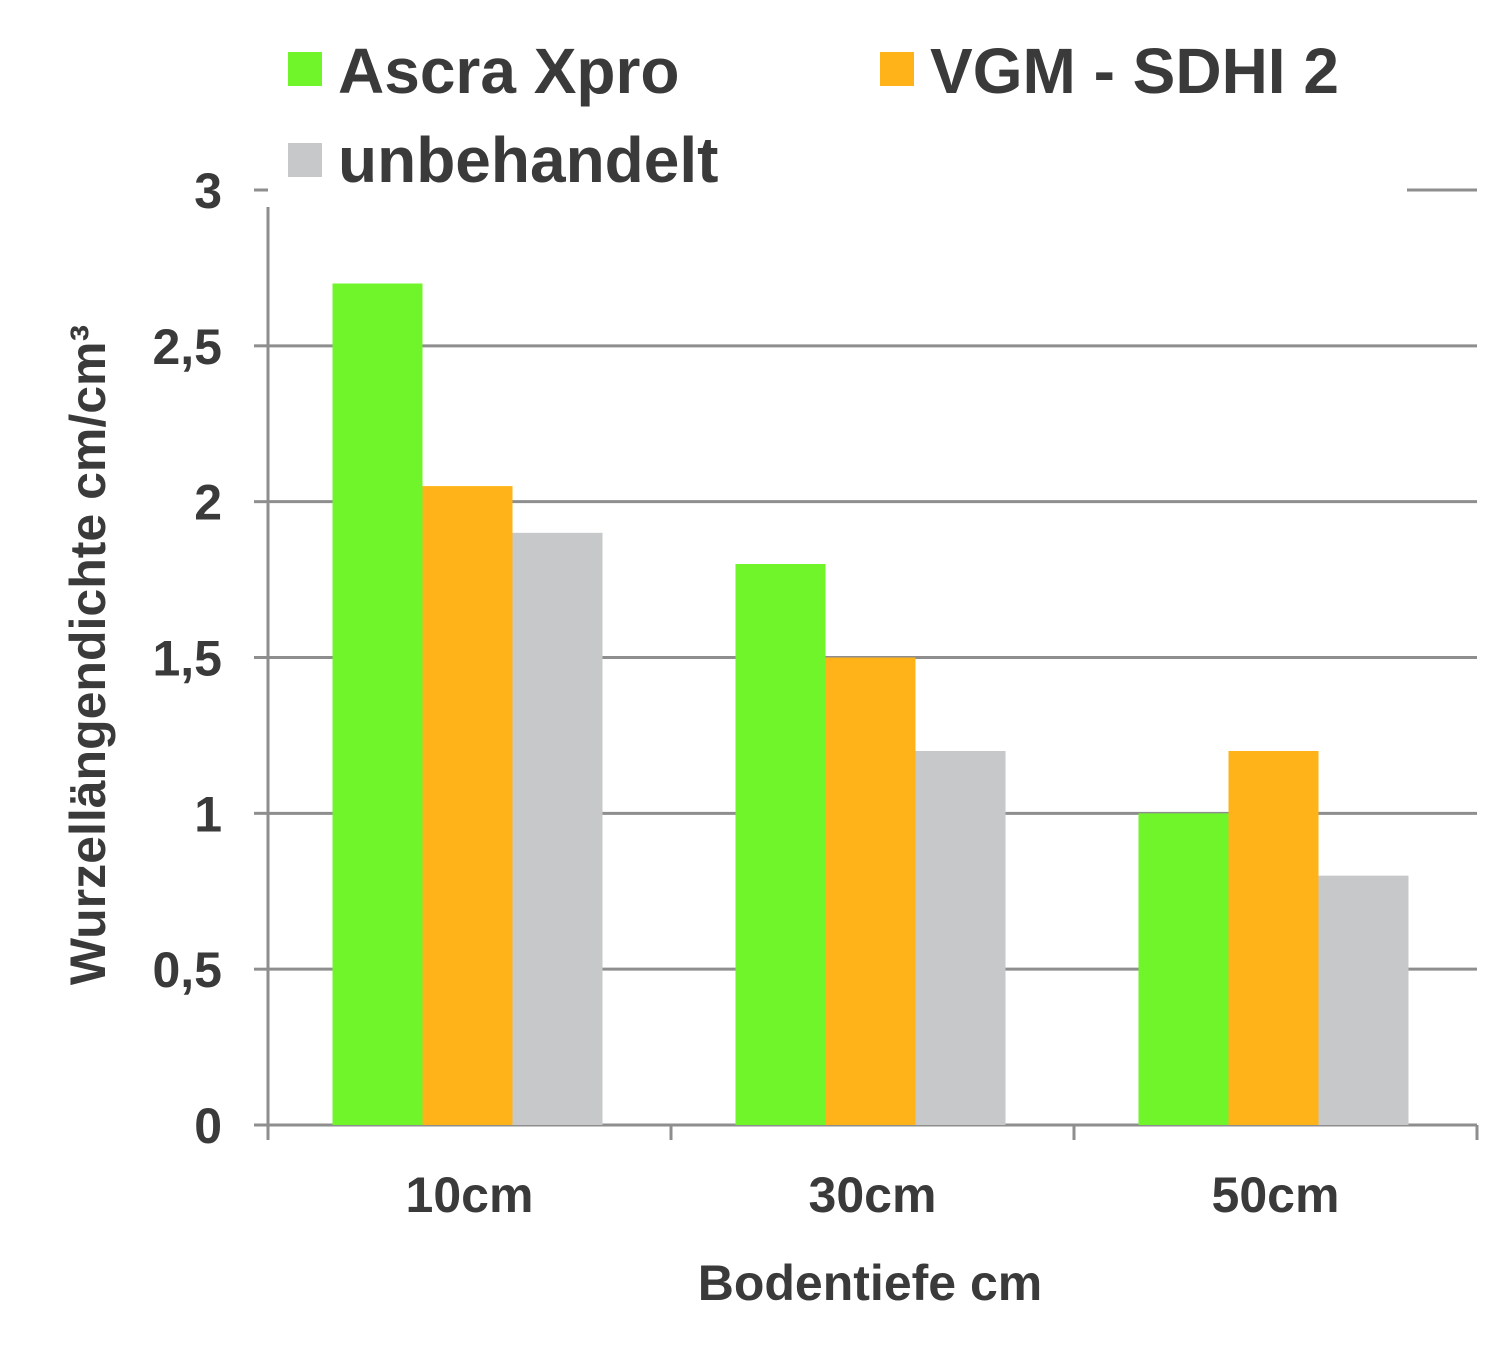 This screenshot has height=1357, width=1500. Describe the element at coordinates (528, 160) in the screenshot. I see `legend-label-unbehandelt: unbehandelt` at that location.